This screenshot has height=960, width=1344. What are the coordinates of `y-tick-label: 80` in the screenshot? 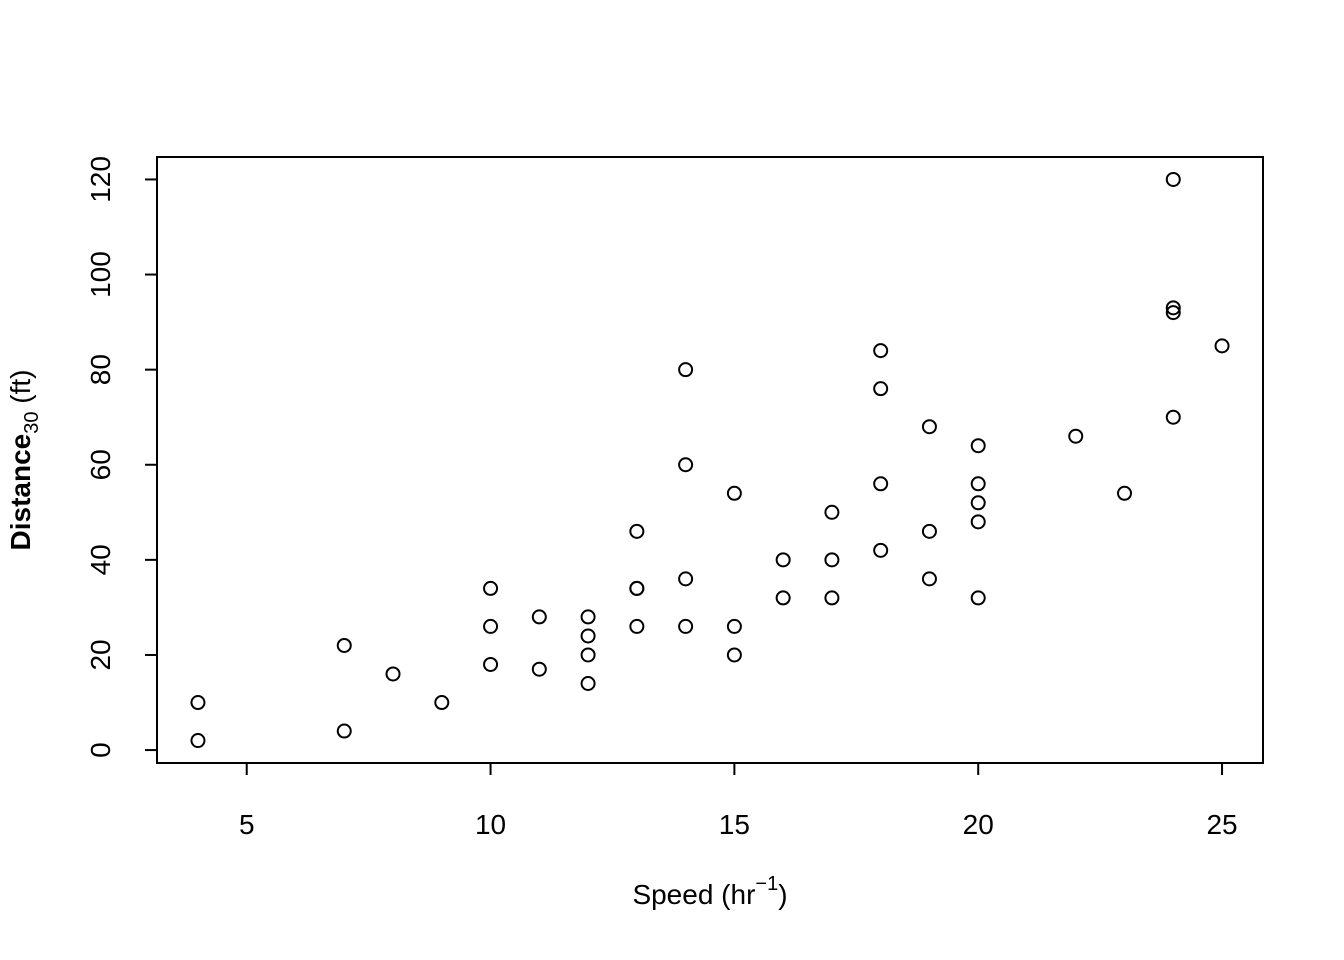 It's located at (100, 369).